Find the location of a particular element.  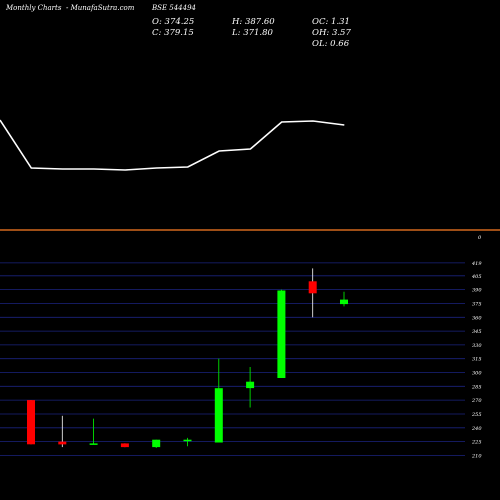

y-tick-label-7: 315 is located at coordinates (477, 360).